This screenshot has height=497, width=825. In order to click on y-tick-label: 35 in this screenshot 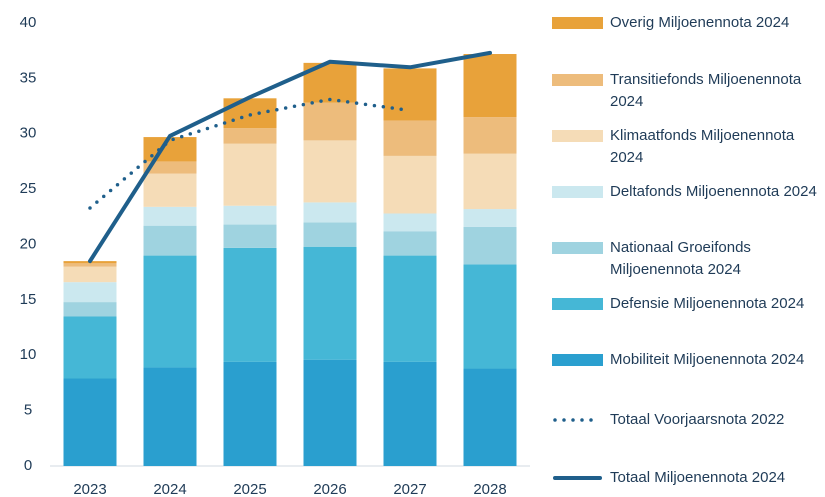, I will do `click(28, 77)`.